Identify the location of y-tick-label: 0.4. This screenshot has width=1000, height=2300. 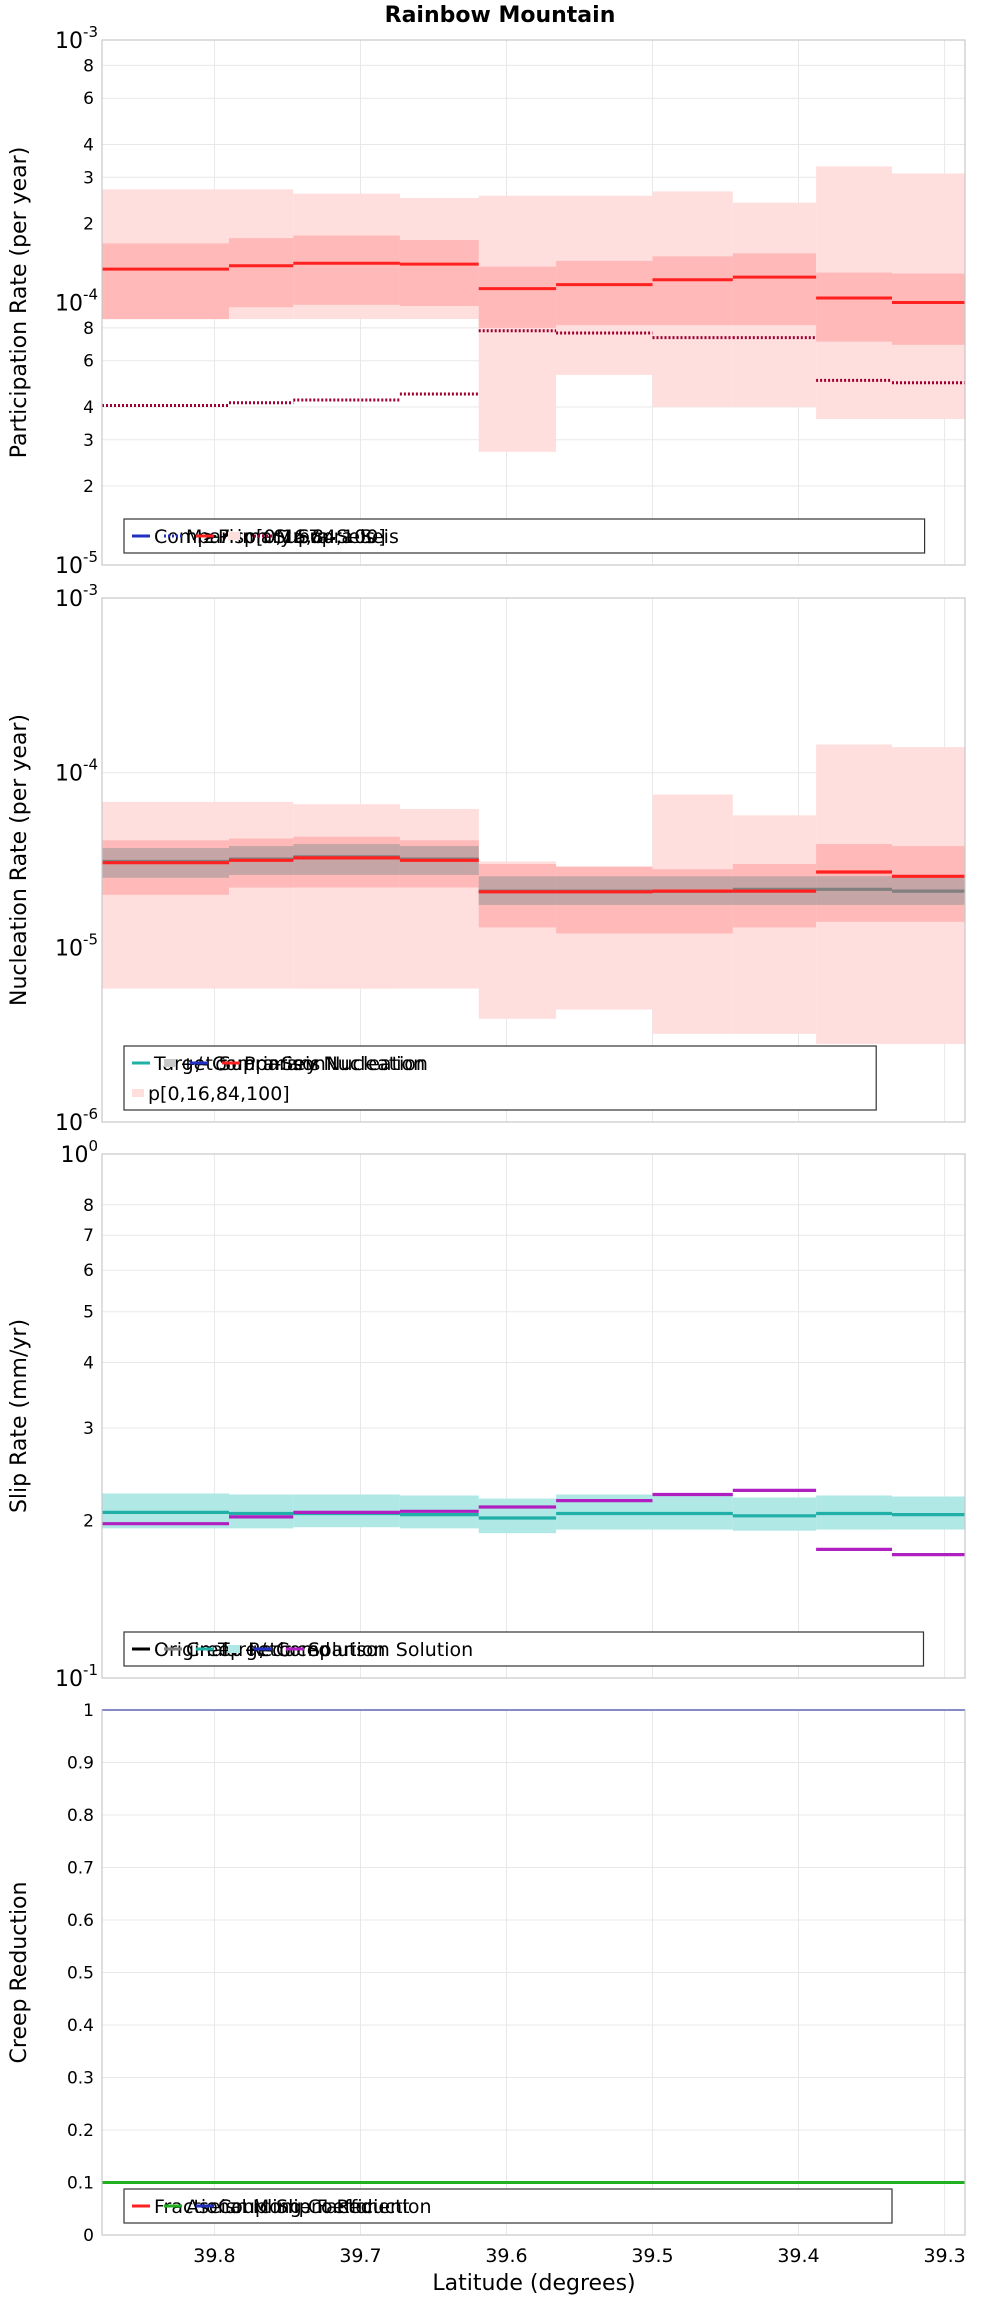
(80, 2026).